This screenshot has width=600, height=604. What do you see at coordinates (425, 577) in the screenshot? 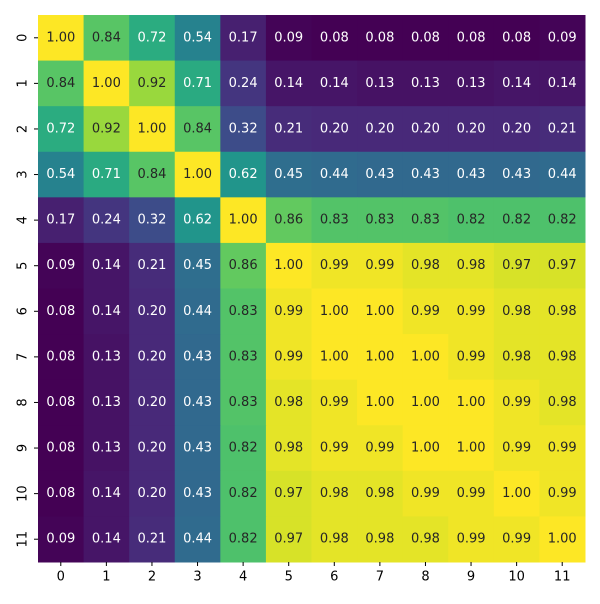
I see `x-tick-label: 8` at bounding box center [425, 577].